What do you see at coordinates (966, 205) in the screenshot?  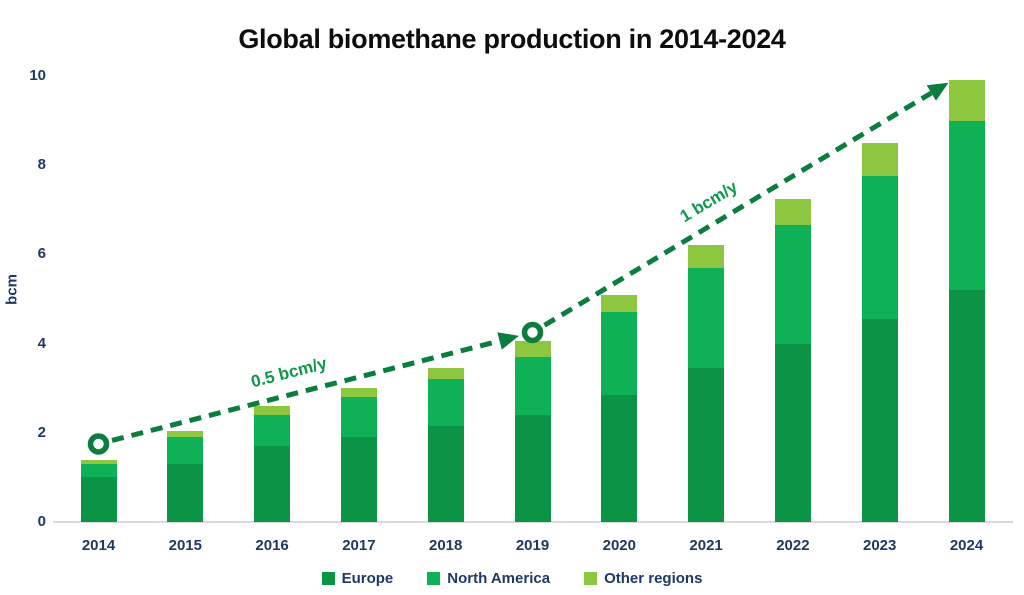 I see `bar-2024-north-america` at bounding box center [966, 205].